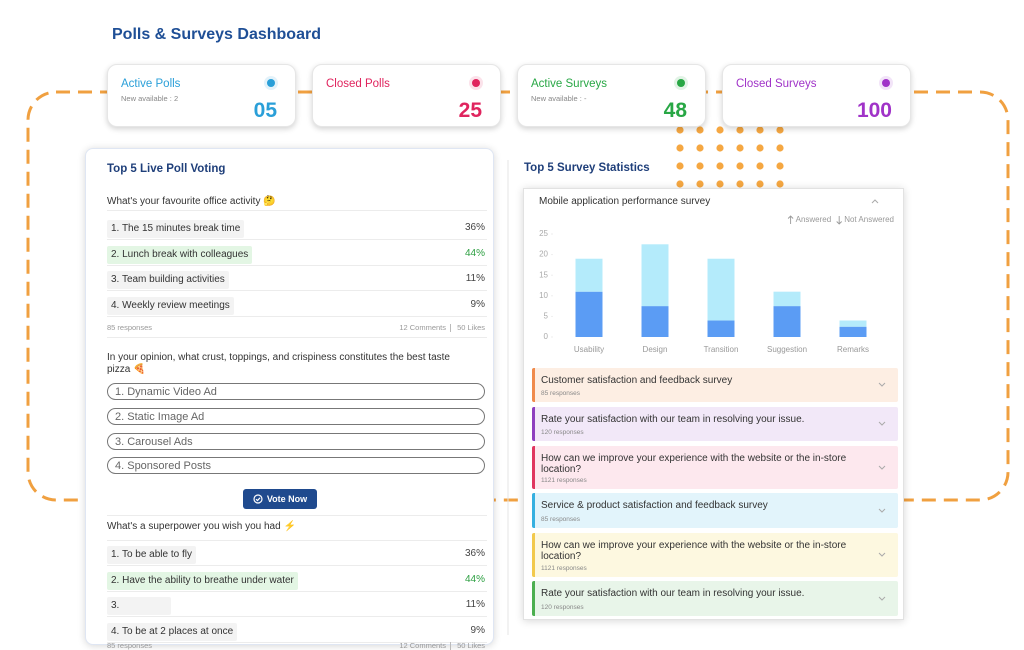 The height and width of the screenshot is (650, 1024). What do you see at coordinates (287, 499) in the screenshot?
I see `button-label: Vote Now` at bounding box center [287, 499].